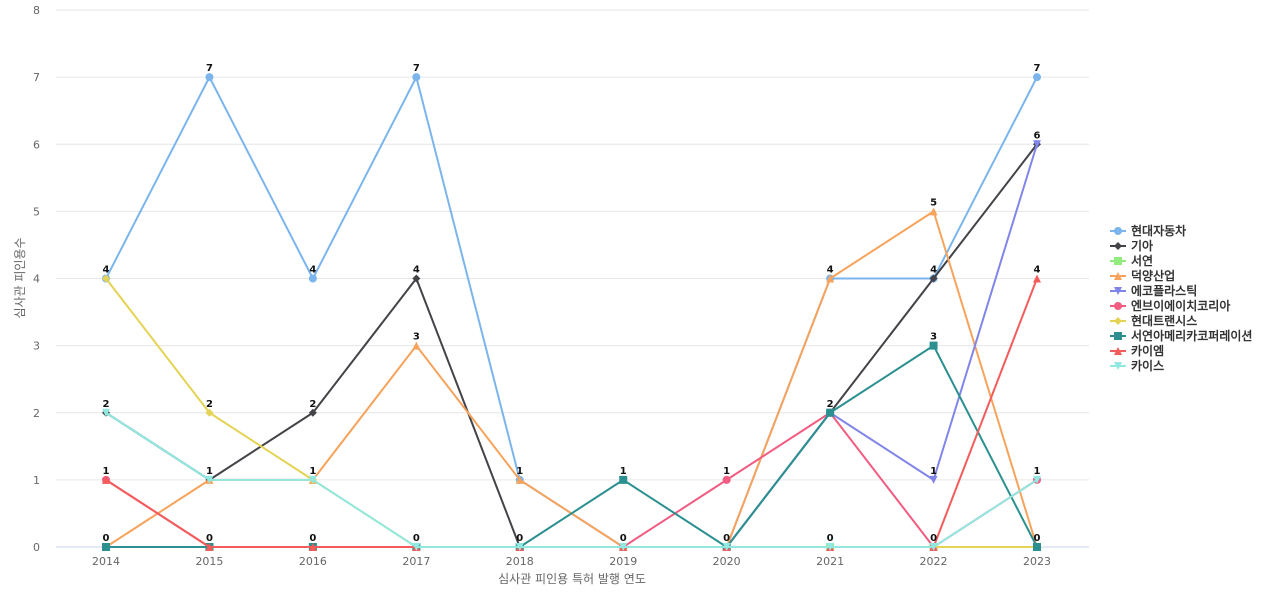  What do you see at coordinates (36, 10) in the screenshot?
I see `y-tick-label: 8` at bounding box center [36, 10].